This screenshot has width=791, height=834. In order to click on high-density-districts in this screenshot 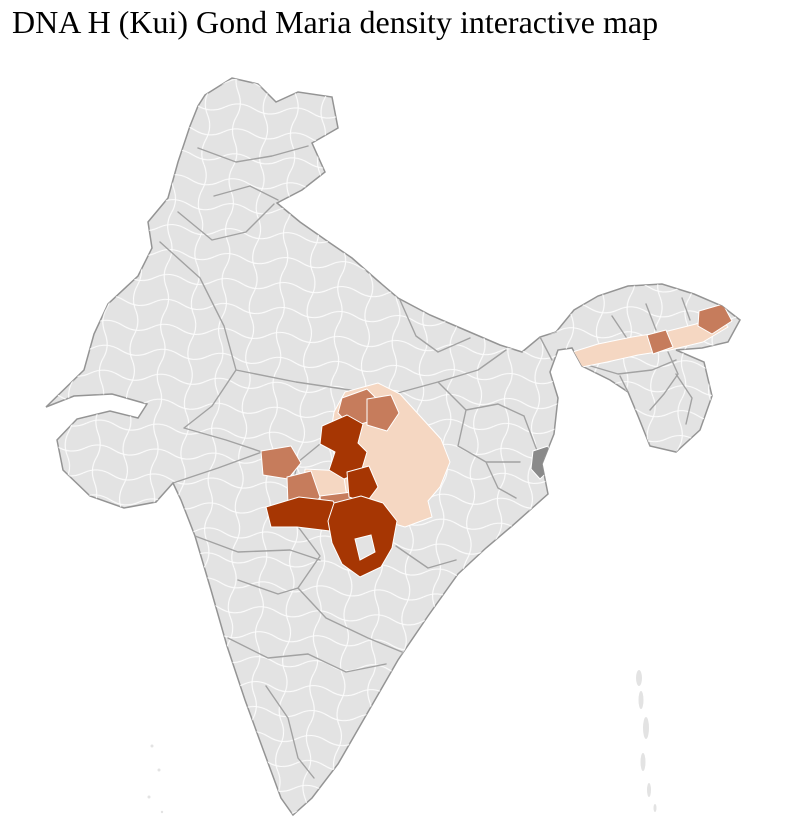, I will do `click(331, 496)`.